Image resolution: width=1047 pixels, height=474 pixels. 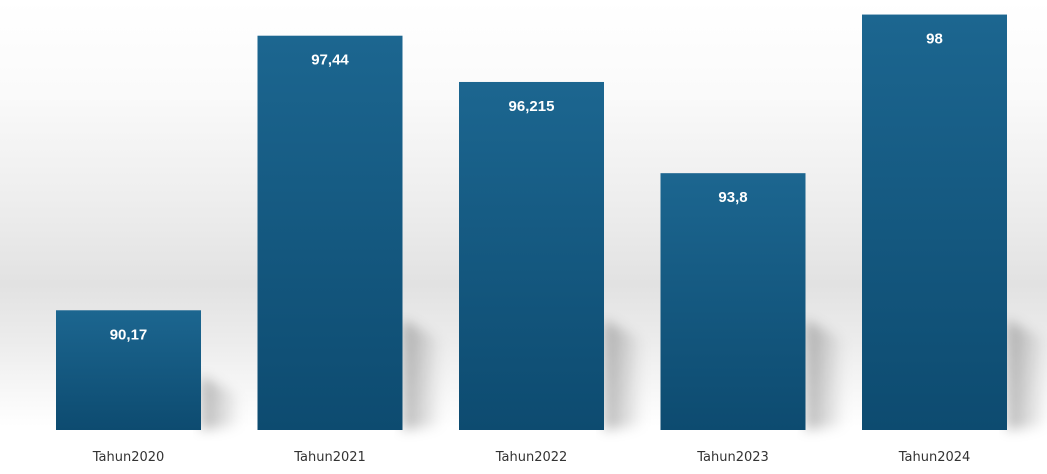 I want to click on data-label: 97,44, so click(x=330, y=60).